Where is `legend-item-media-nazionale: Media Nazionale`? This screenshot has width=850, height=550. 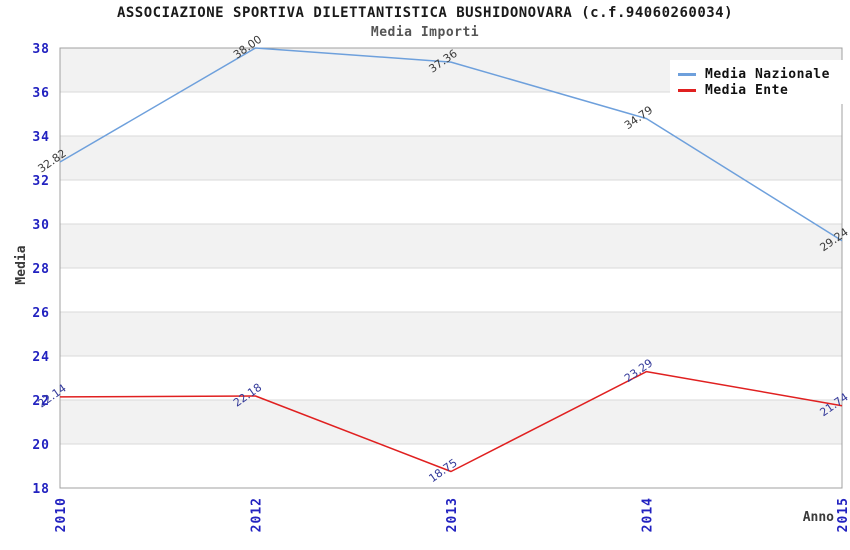
legend-item-media-nazionale: Media Nazionale is located at coordinates (757, 74).